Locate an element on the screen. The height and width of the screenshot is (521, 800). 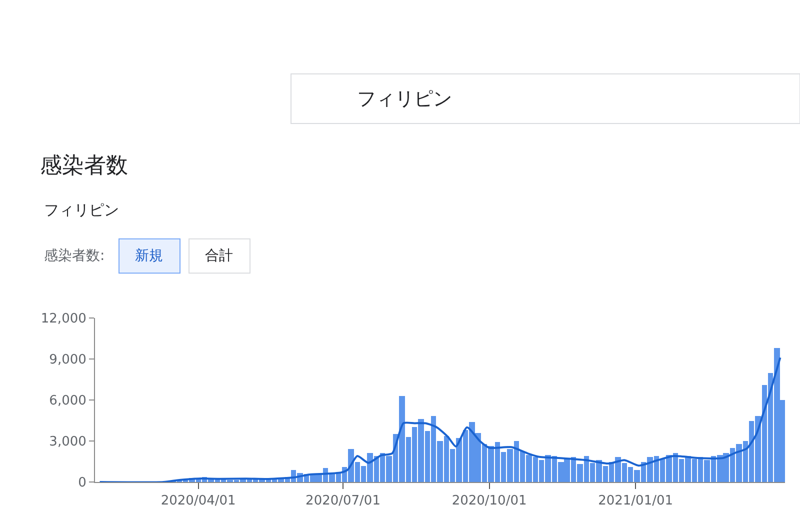
text: 感染者数: is located at coordinates (74, 256).